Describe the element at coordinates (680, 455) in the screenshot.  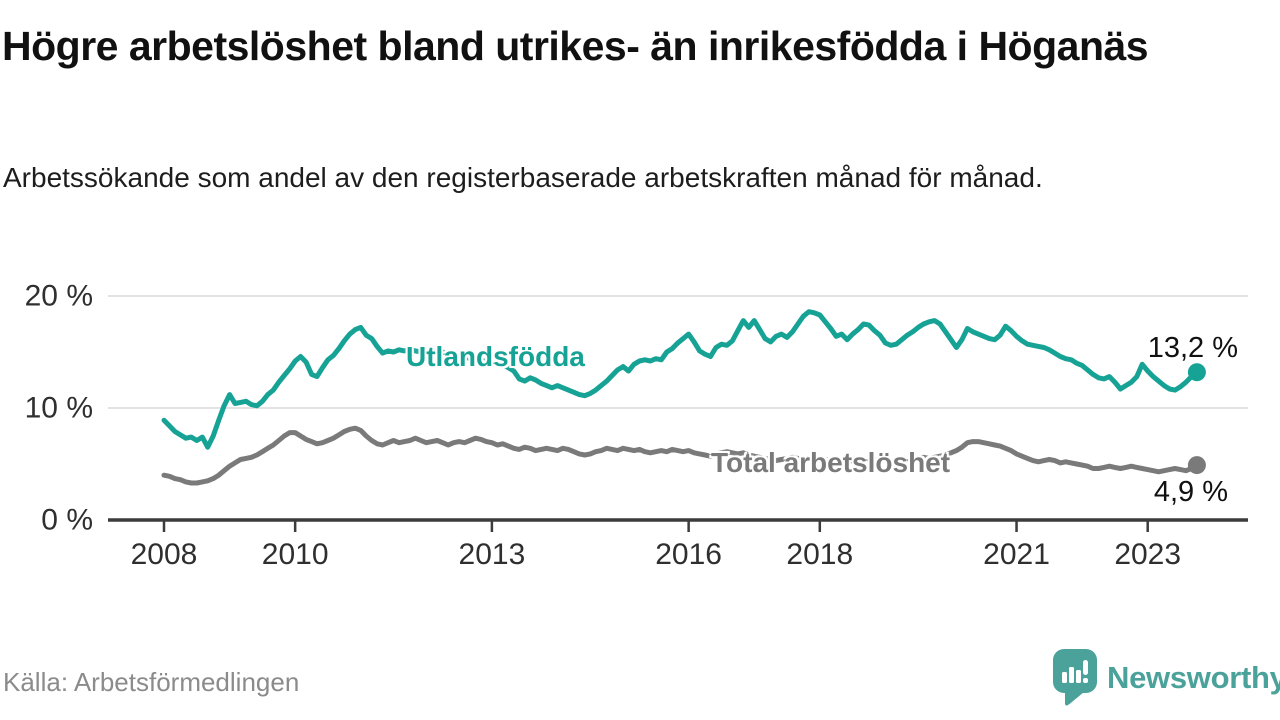
I see `data-line-total` at that location.